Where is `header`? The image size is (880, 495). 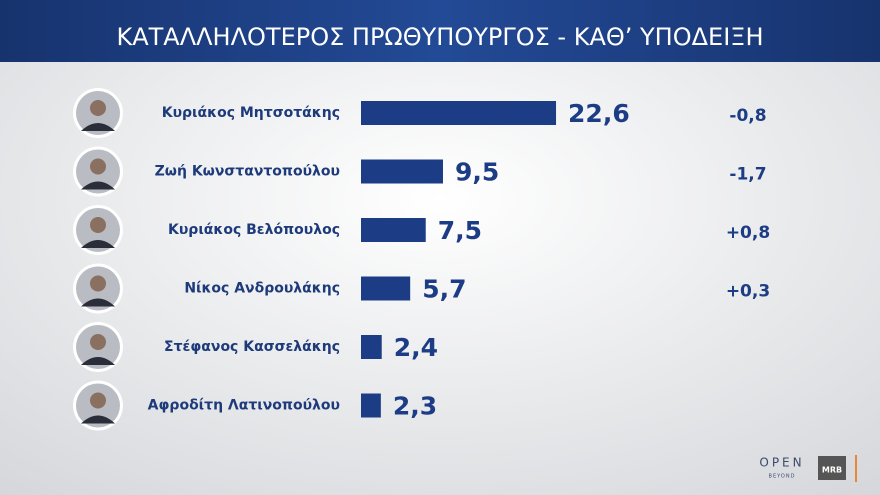 header is located at coordinates (440, 31).